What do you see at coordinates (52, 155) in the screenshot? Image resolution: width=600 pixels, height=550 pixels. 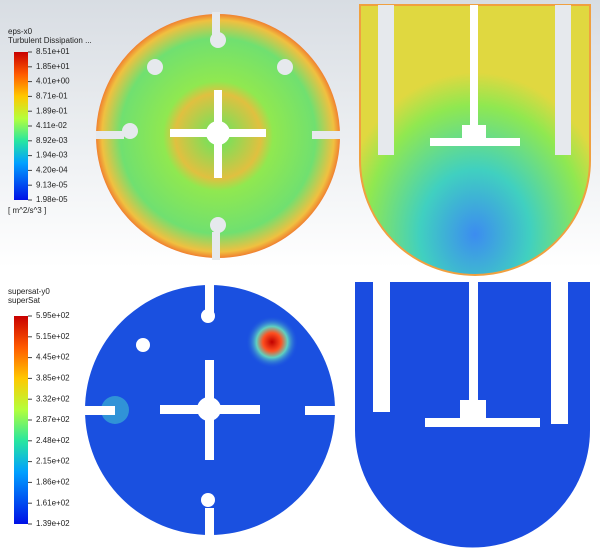 I see `colorbar-label: 1.94e-03` at bounding box center [52, 155].